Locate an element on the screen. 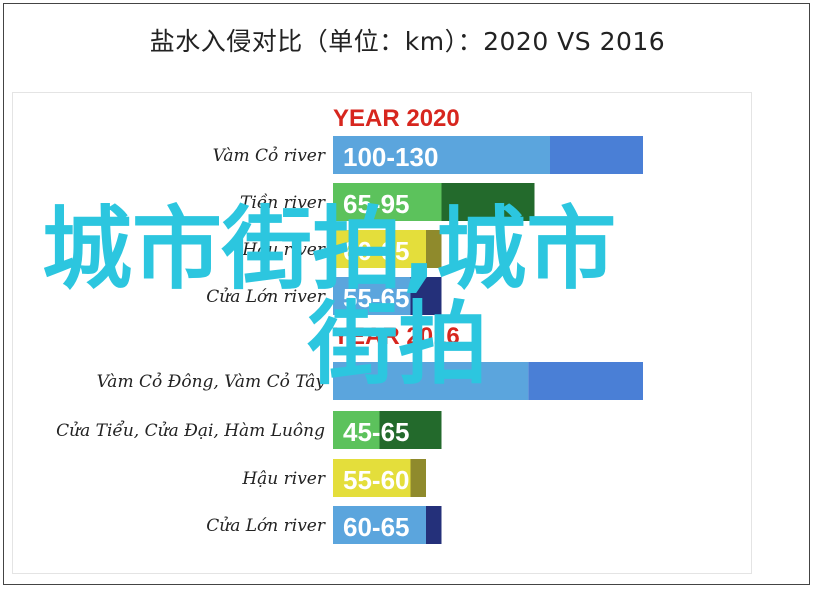  bar-range-label: 65-95 is located at coordinates (376, 204).